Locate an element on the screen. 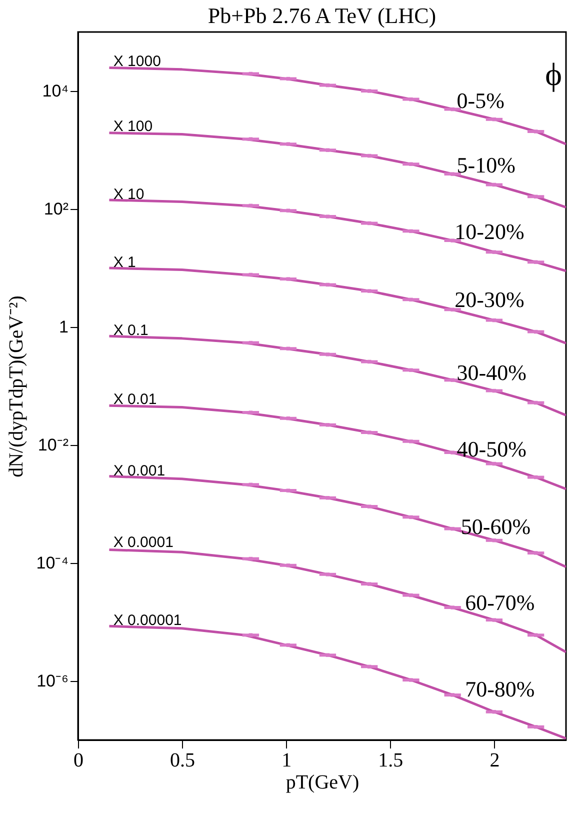 This screenshot has width=582, height=823. y-tick-label: 10⁻² is located at coordinates (53, 445).